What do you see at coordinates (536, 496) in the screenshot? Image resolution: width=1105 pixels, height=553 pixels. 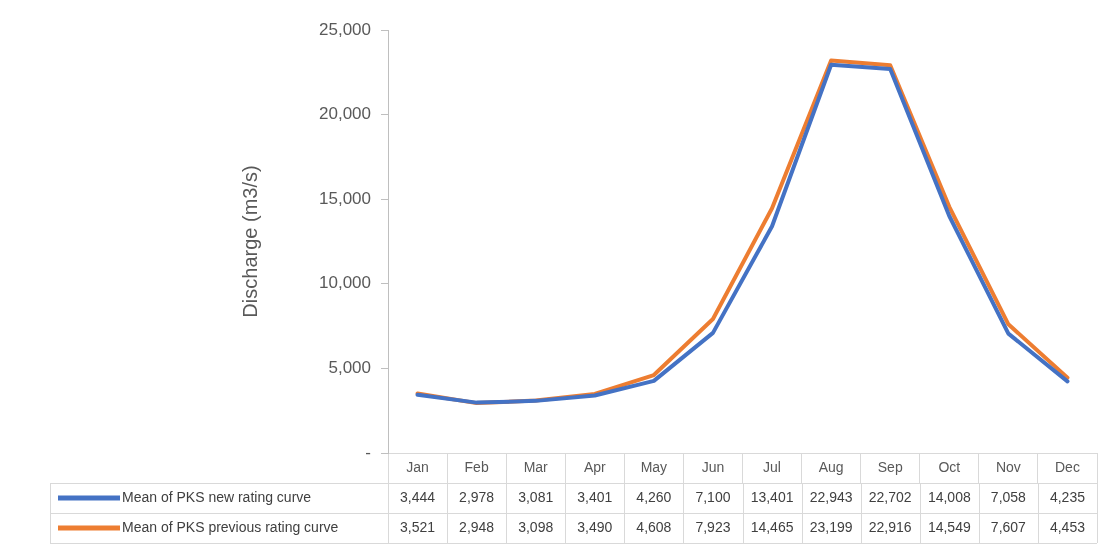 I see `data-label: 3,081` at bounding box center [536, 496].